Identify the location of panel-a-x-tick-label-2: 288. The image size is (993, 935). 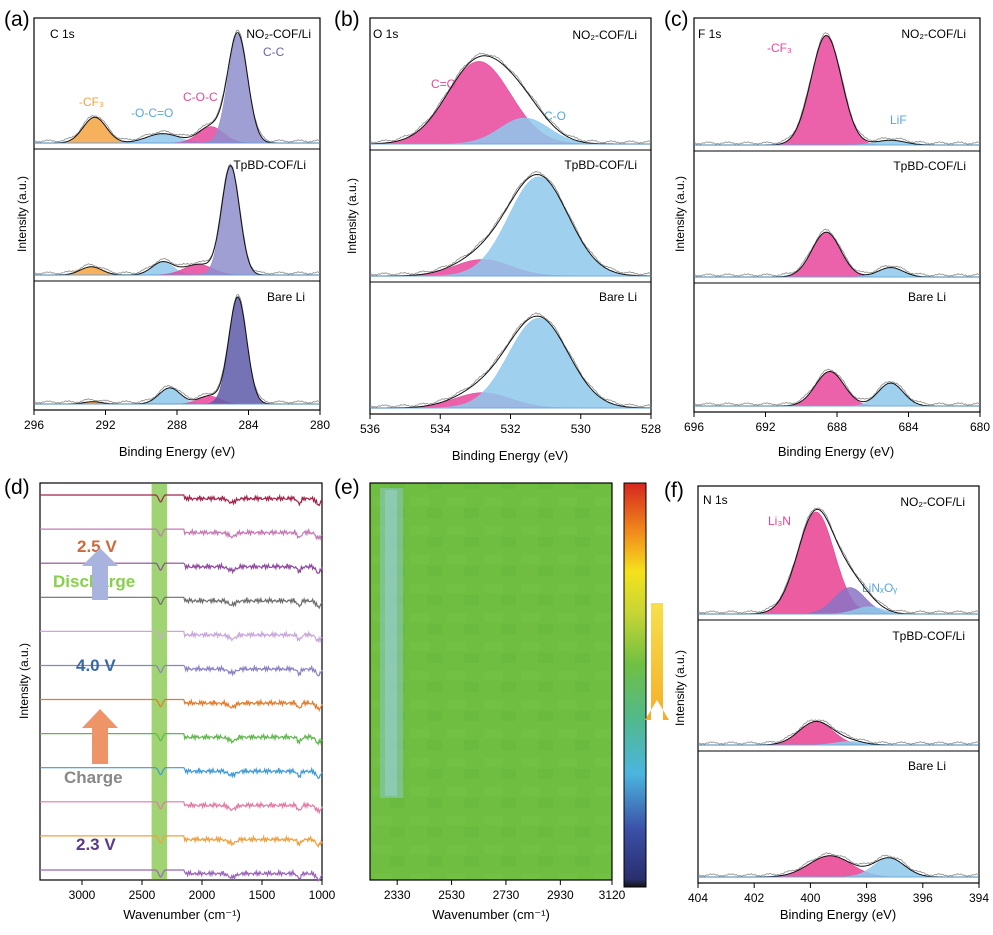
(177, 425).